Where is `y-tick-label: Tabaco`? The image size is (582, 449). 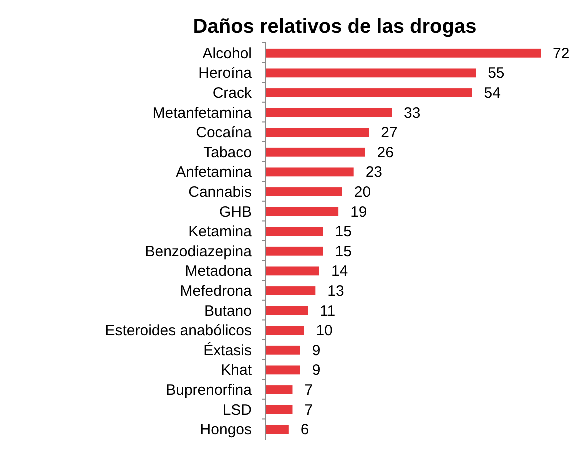
y-tick-label: Tabaco is located at coordinates (228, 153).